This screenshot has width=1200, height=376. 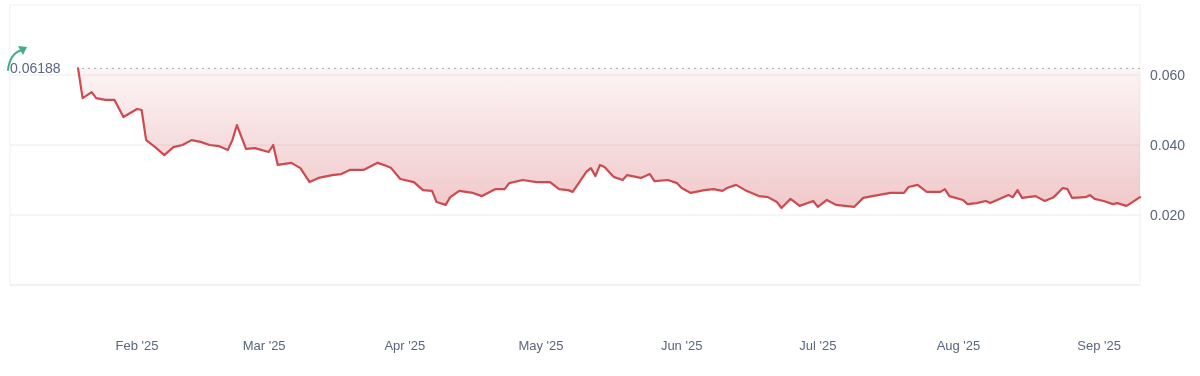 What do you see at coordinates (264, 345) in the screenshot?
I see `x-tick-label: Mar '25` at bounding box center [264, 345].